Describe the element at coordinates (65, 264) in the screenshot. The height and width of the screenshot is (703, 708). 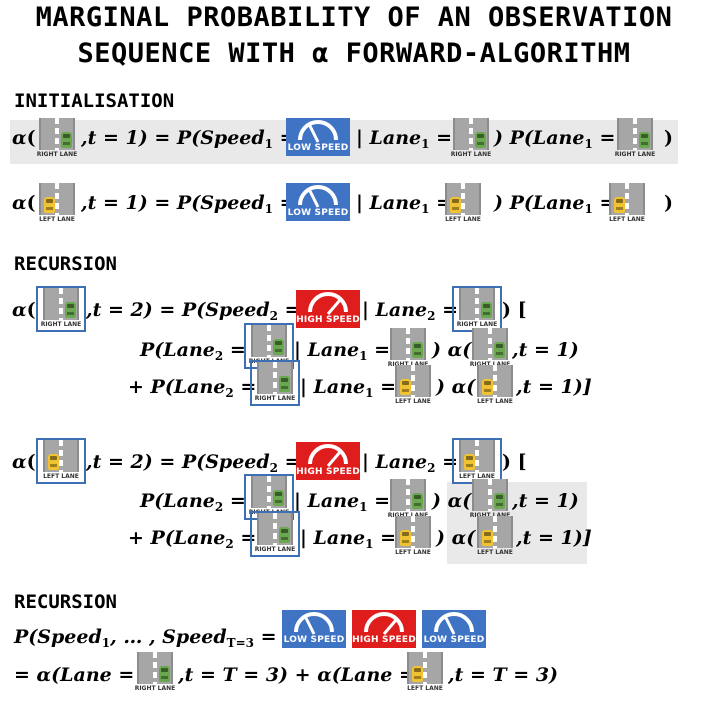
I see `section-recursion-1: RECURSION` at that location.